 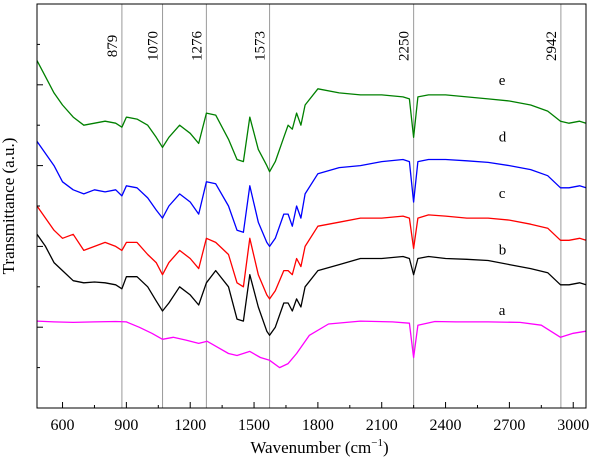 I want to click on series-line-a, so click(x=311, y=344).